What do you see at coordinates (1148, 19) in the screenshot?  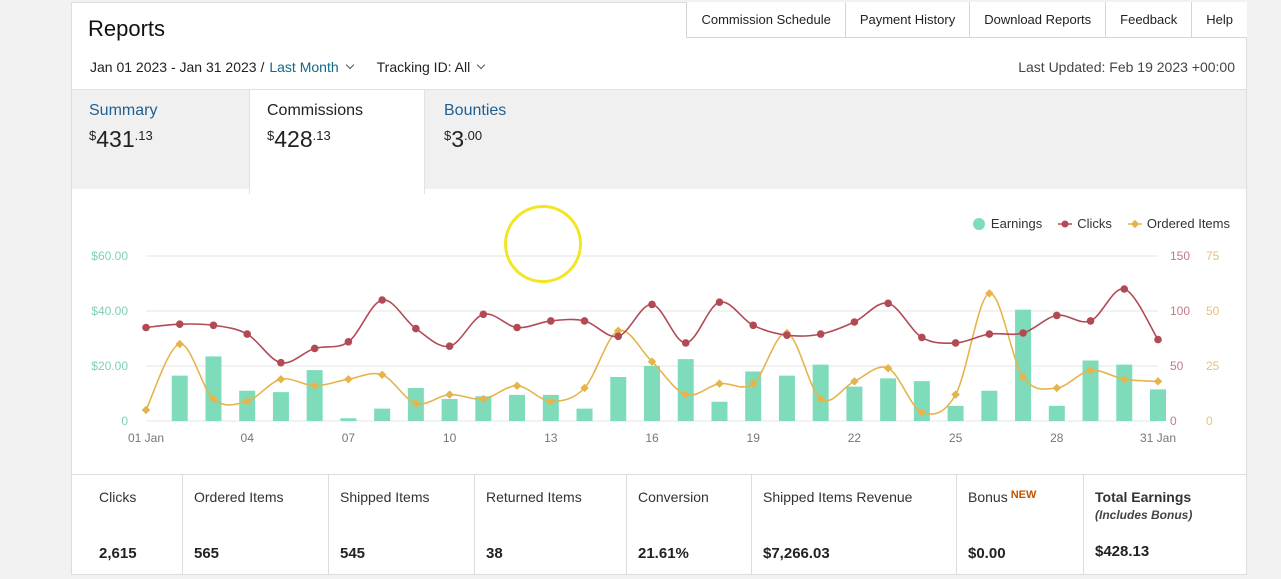 I see `feedback-button: Feedback` at bounding box center [1148, 19].